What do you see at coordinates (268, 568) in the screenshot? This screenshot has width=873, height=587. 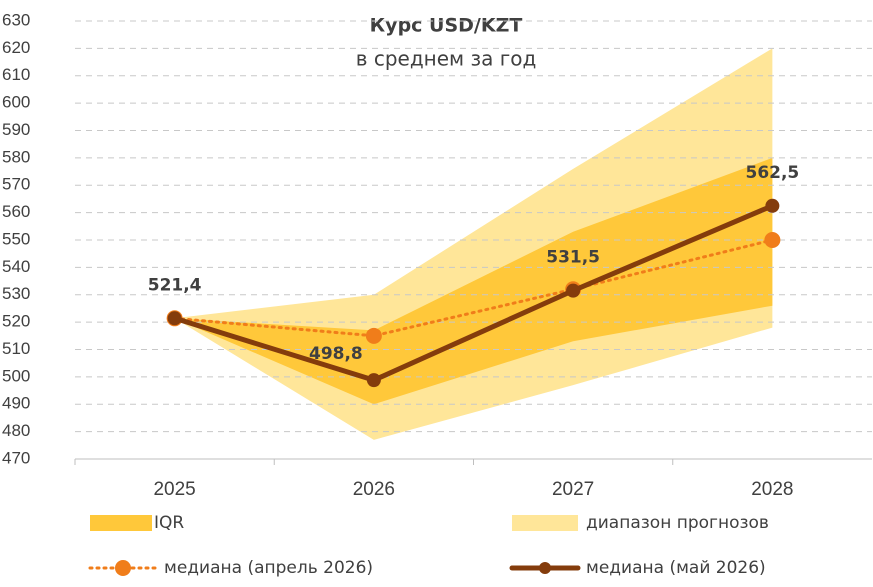 I see `legend-label: медиана (апрель 2026)` at bounding box center [268, 568].